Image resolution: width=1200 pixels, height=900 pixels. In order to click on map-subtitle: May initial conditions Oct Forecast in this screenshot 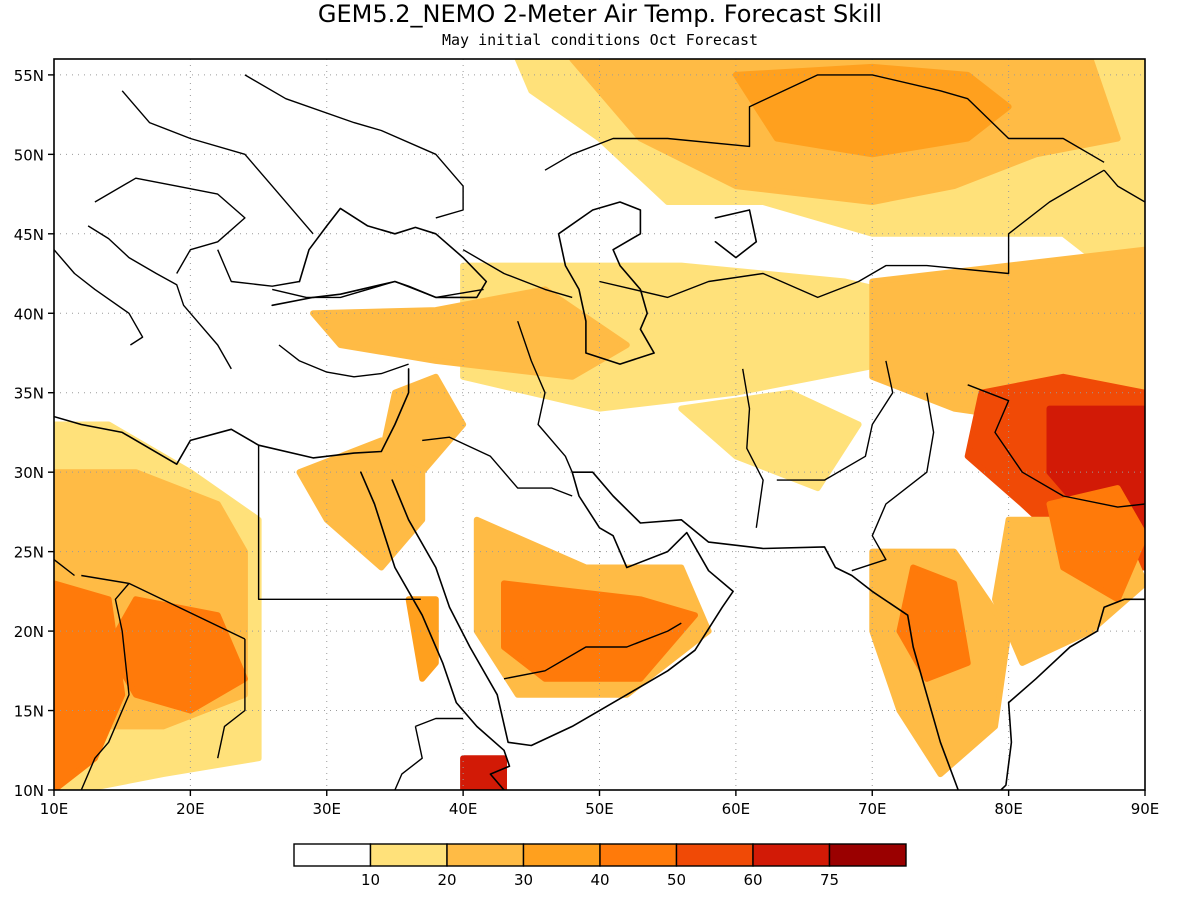, I will do `click(600, 40)`.